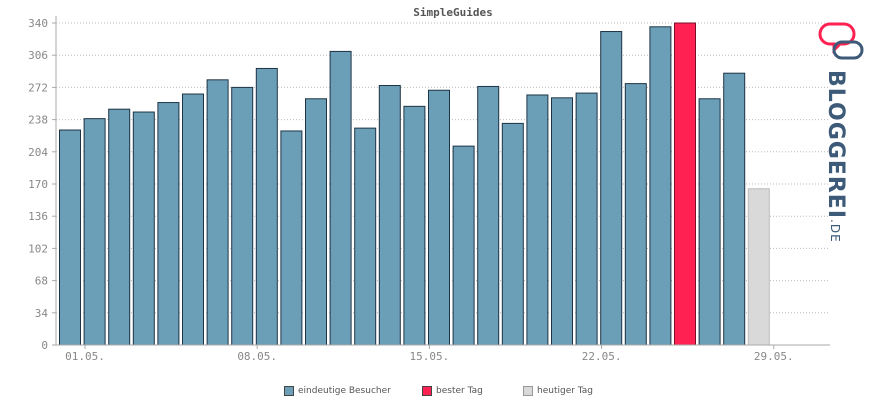  I want to click on y-tick-label: 340, so click(38, 23).